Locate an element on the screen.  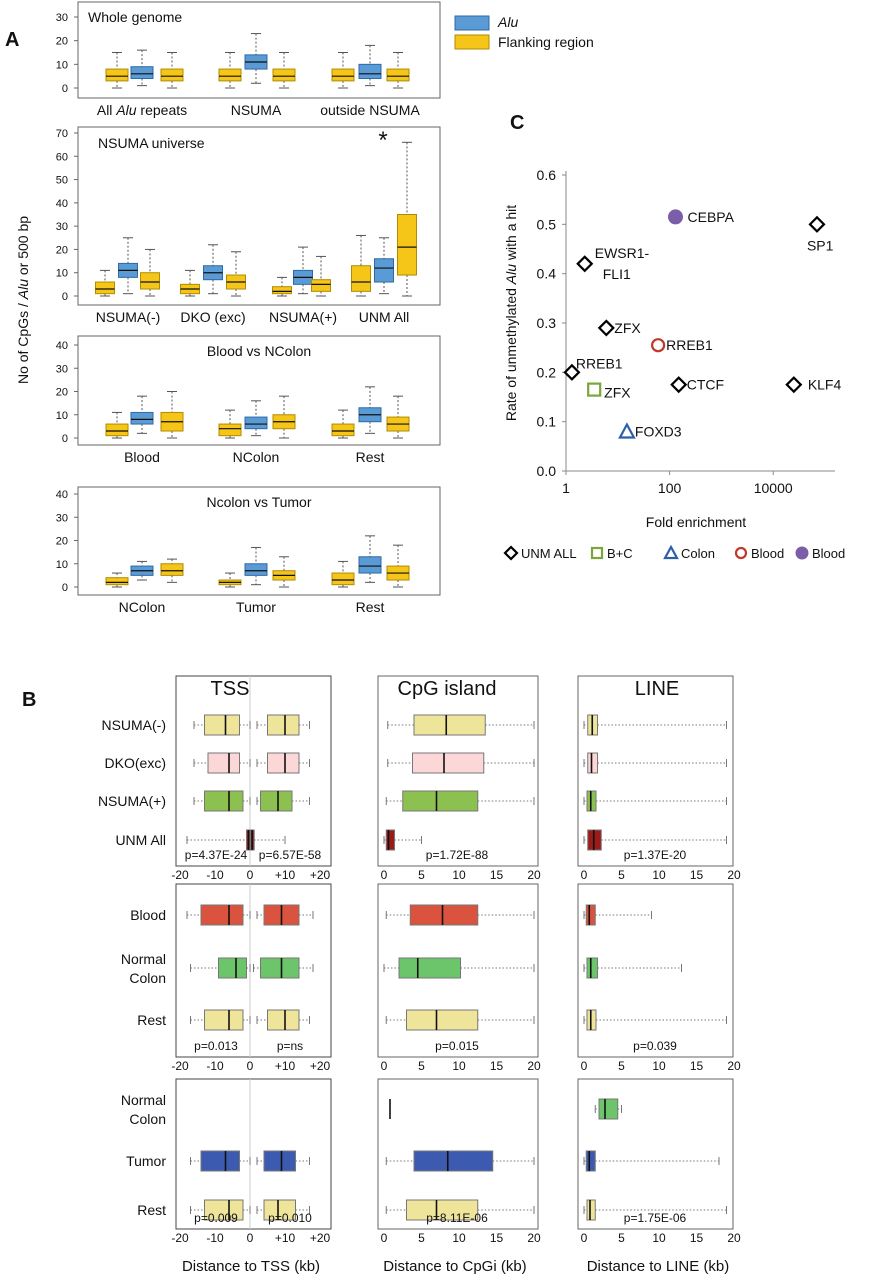
x-tick-label: -20 is located at coordinates (180, 1066).